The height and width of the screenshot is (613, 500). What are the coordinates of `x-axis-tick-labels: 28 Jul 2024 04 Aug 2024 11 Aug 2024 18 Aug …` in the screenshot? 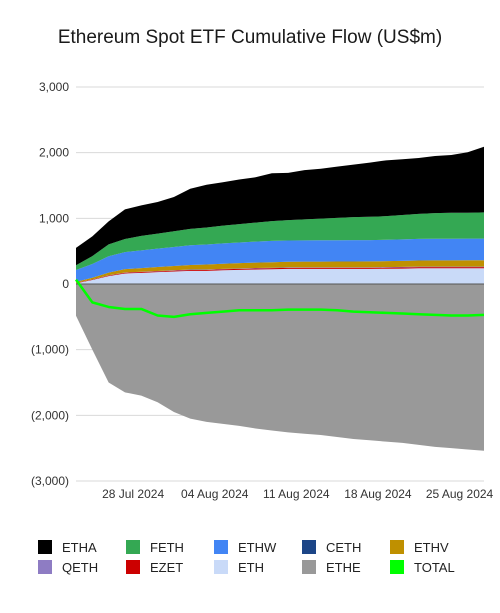 It's located at (297, 494).